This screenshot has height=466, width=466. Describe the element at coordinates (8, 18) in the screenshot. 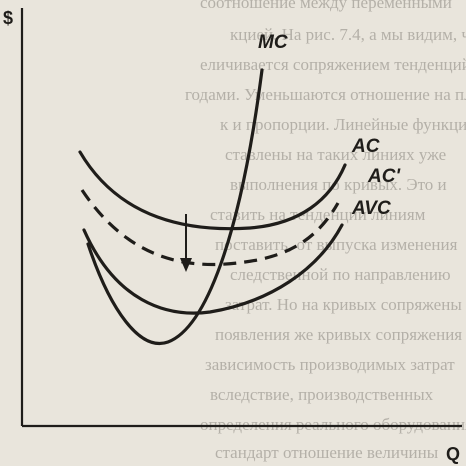

I see `y-axis-label: $` at that location.